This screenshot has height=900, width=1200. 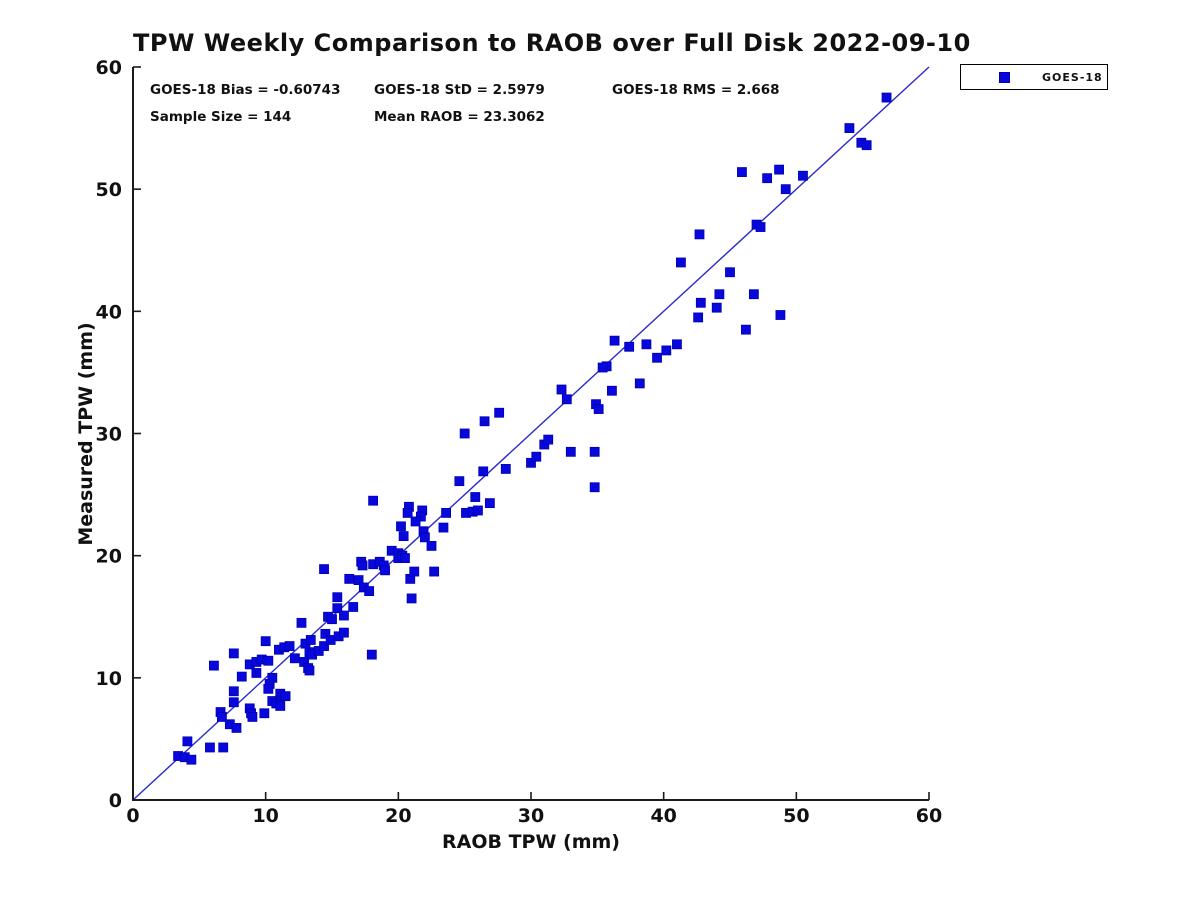 What do you see at coordinates (1072, 77) in the screenshot?
I see `legend-label: GOES-18` at bounding box center [1072, 77].